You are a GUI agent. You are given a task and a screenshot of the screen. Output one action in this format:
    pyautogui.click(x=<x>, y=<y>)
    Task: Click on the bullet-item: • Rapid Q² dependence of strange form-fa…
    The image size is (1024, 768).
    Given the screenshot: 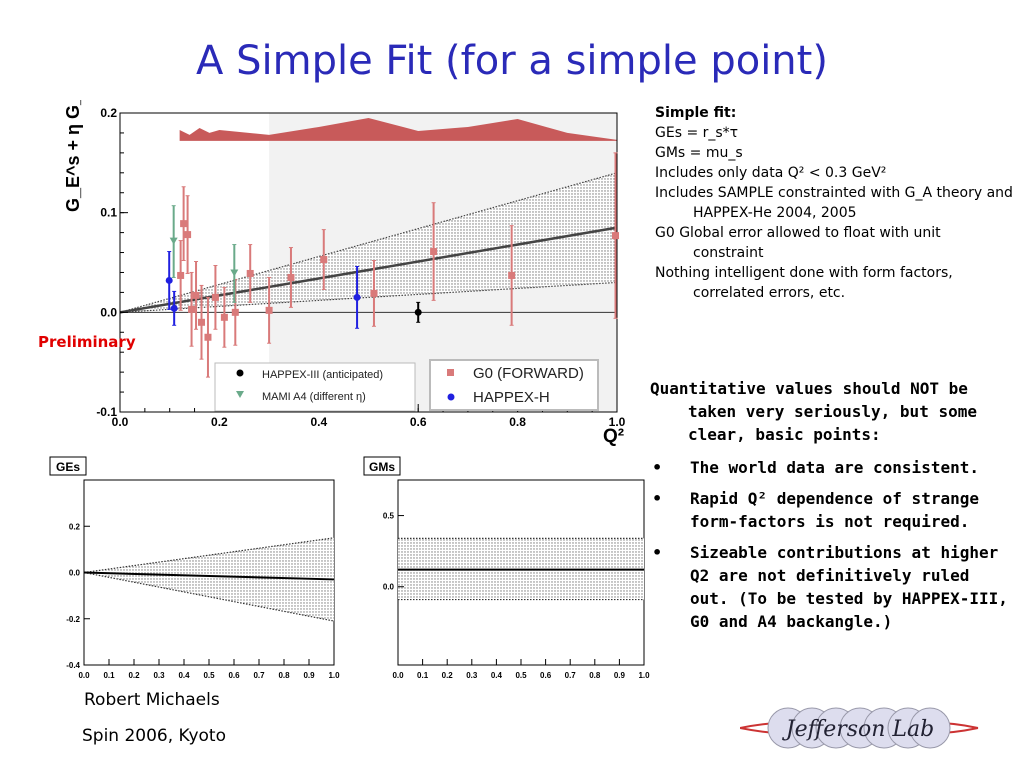 What is the action you would take?
    pyautogui.click(x=831, y=510)
    